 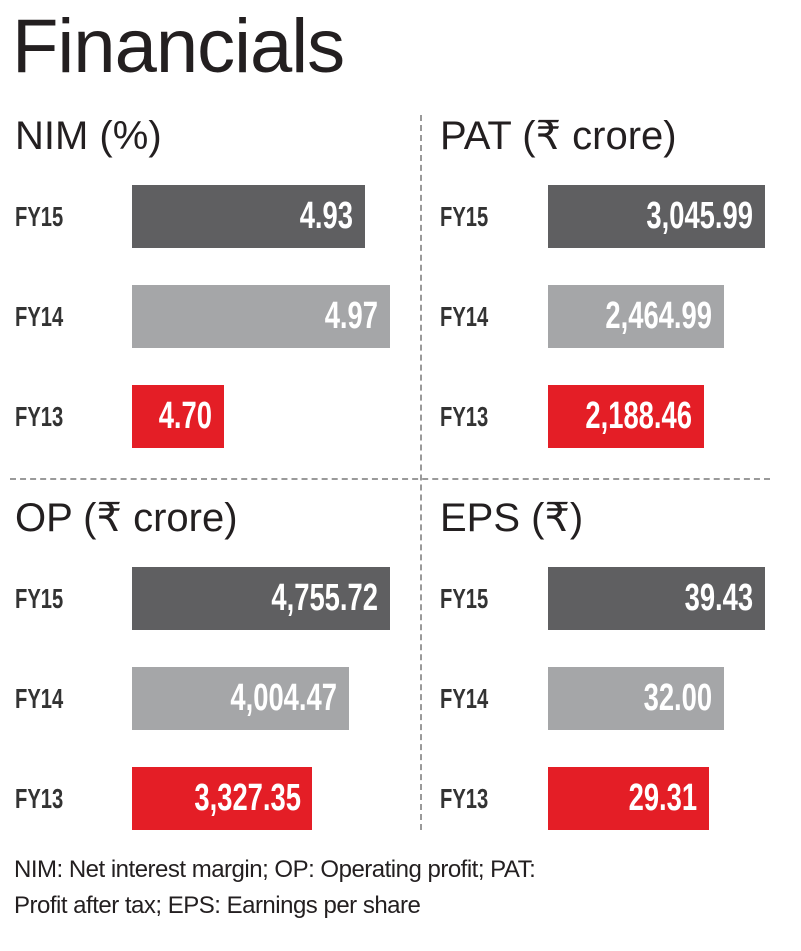 What do you see at coordinates (512, 518) in the screenshot?
I see `panel-title: EPS (₹)` at bounding box center [512, 518].